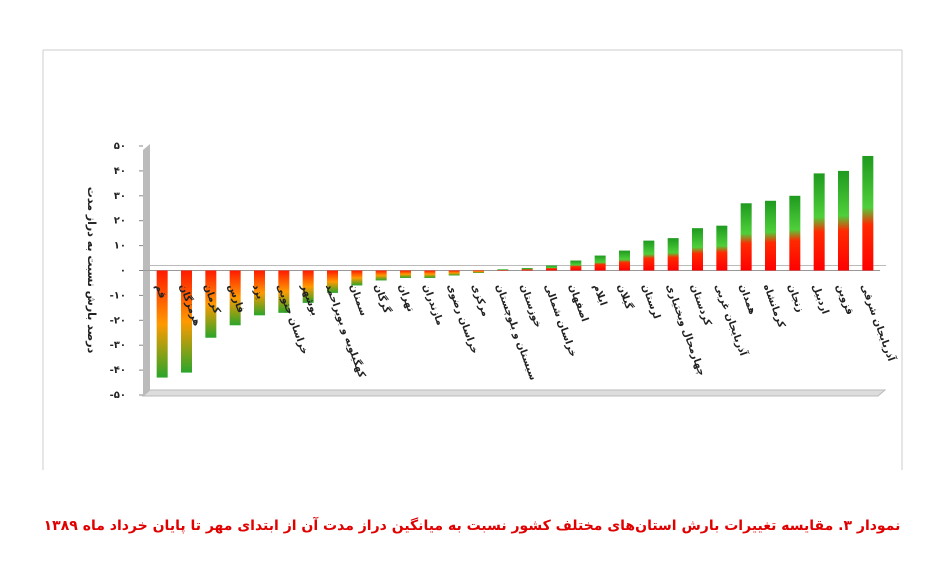  I want to click on y-tick-label: -۱۰, so click(118, 295).